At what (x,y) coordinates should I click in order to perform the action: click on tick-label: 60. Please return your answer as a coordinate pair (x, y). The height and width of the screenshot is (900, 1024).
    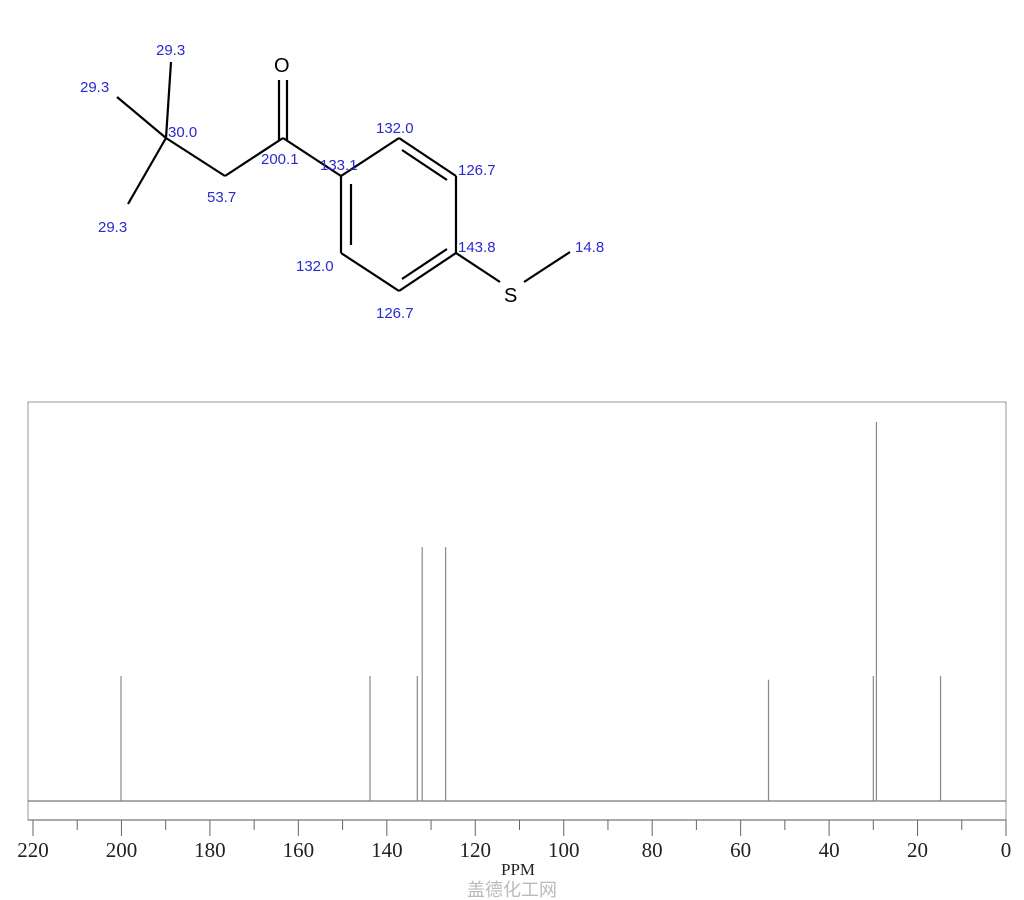
    Looking at the image, I should click on (740, 850).